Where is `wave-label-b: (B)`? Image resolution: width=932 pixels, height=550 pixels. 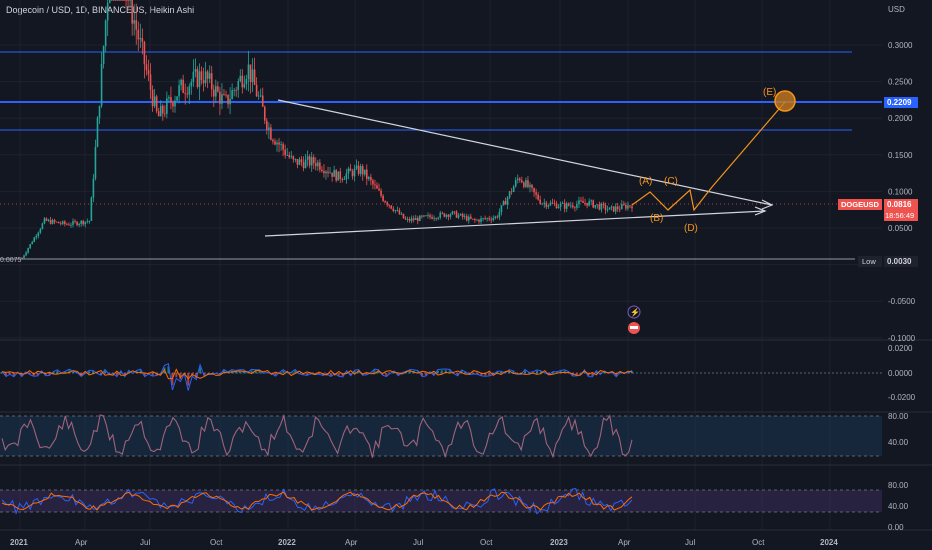
wave-label-b: (B) is located at coordinates (656, 218).